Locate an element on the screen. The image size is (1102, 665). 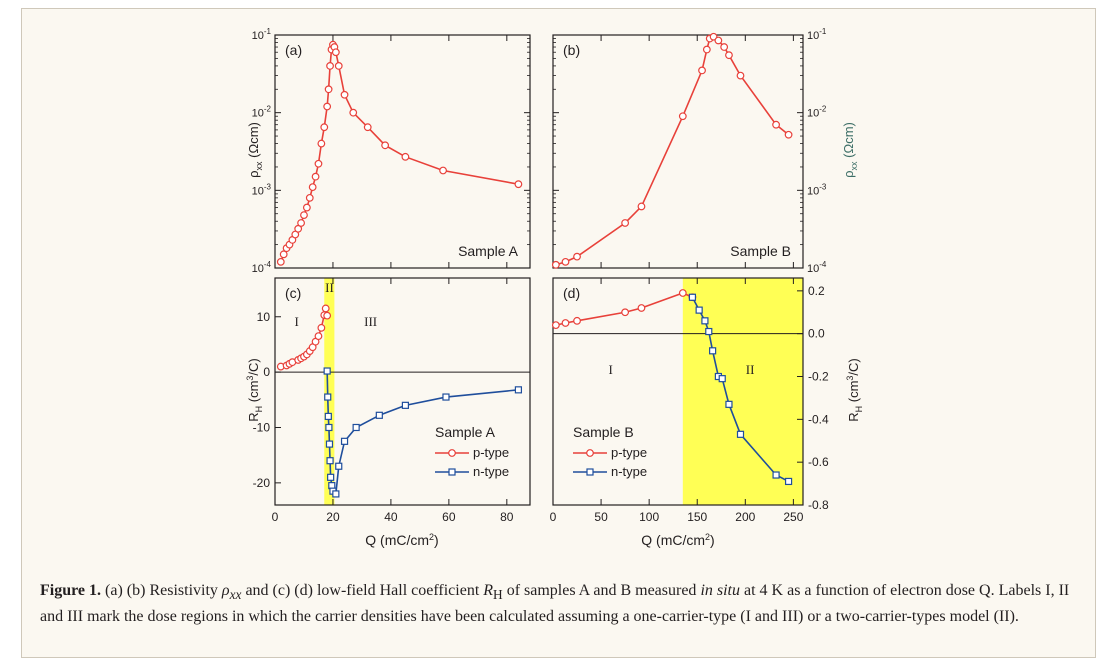
panel-a is located at coordinates (402, 151).